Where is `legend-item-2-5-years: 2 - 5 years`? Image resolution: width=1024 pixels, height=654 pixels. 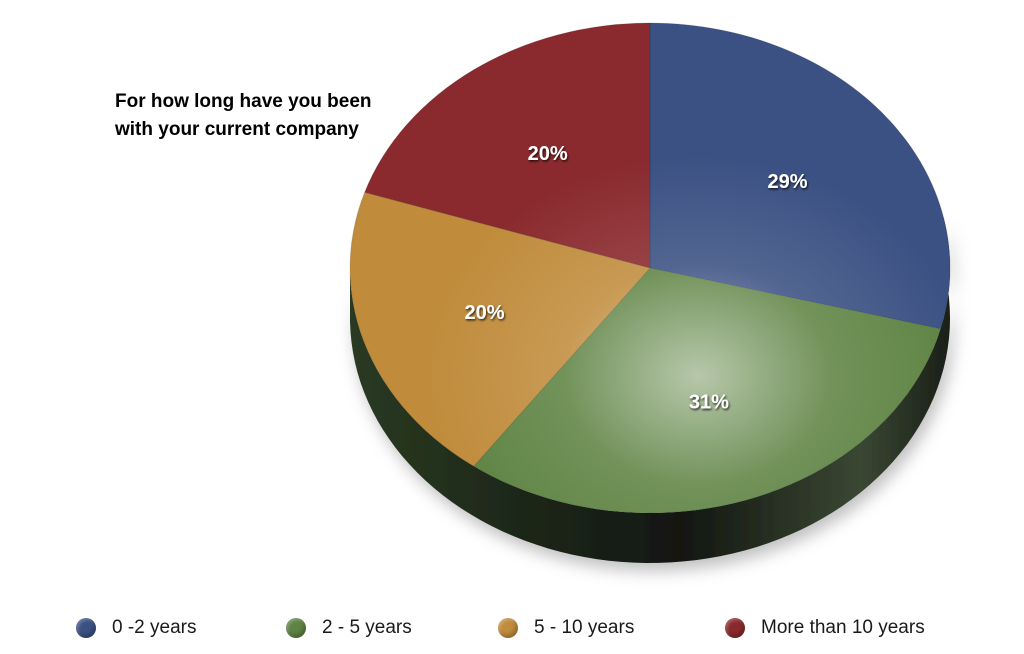
legend-item-2-5-years: 2 - 5 years is located at coordinates (349, 628).